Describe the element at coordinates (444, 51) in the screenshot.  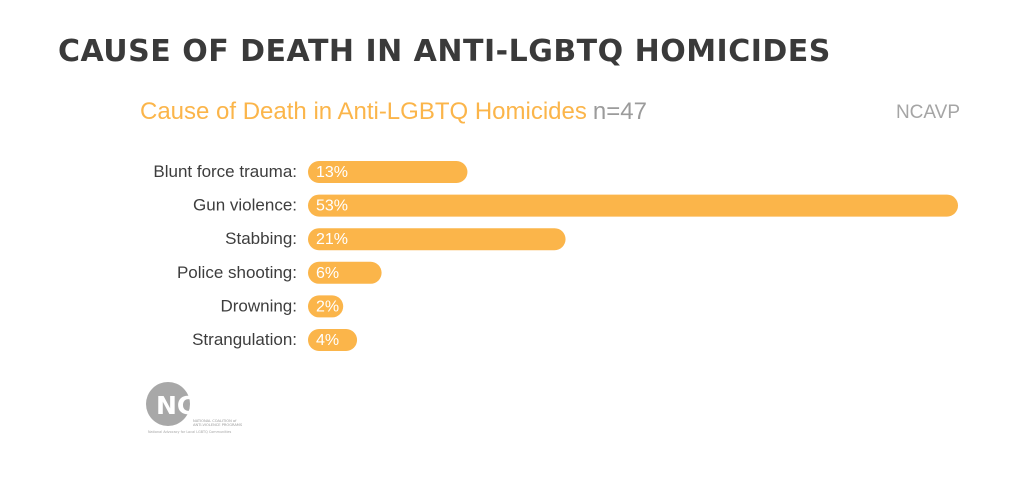
I see `page-heading: Cause of Death in Anti-LGBTQ Homicides` at that location.